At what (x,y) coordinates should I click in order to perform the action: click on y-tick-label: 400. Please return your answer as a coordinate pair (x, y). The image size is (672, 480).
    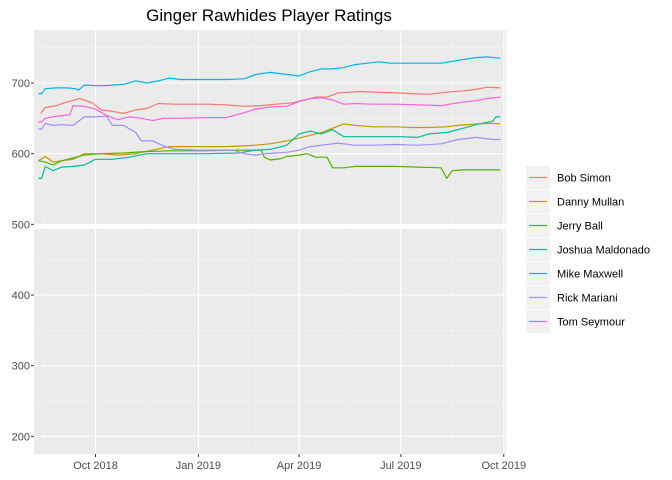
    Looking at the image, I should click on (21, 296).